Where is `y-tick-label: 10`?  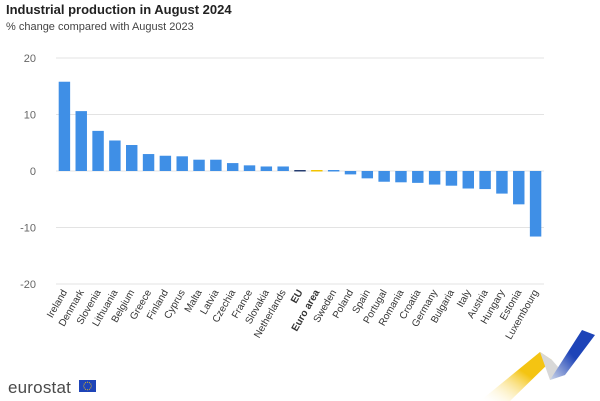
y-tick-label: 10 is located at coordinates (30, 116).